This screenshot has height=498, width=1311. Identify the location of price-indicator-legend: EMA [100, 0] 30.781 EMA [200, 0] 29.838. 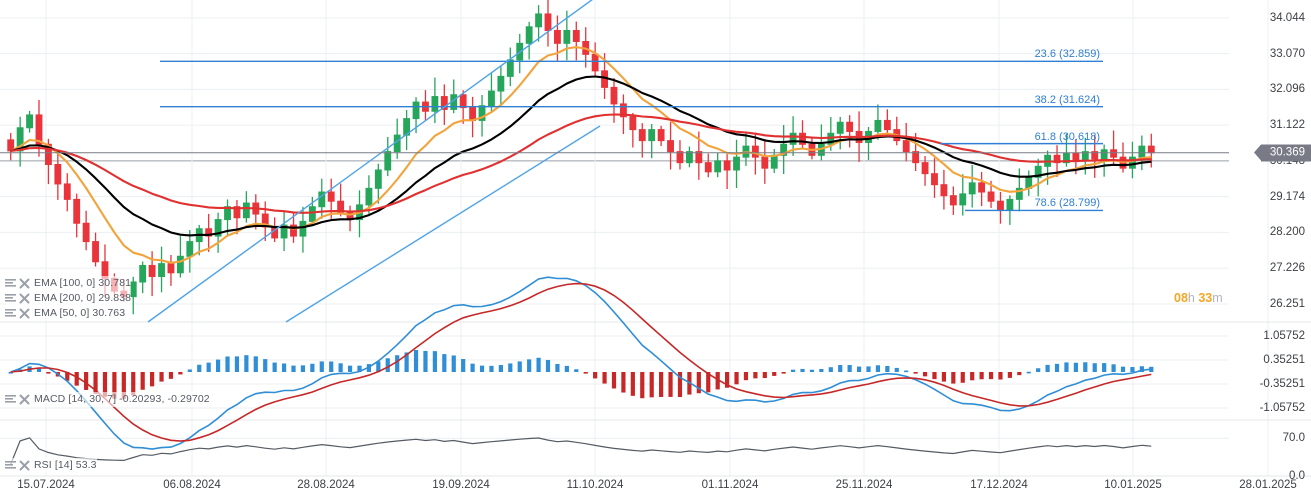
(68, 298).